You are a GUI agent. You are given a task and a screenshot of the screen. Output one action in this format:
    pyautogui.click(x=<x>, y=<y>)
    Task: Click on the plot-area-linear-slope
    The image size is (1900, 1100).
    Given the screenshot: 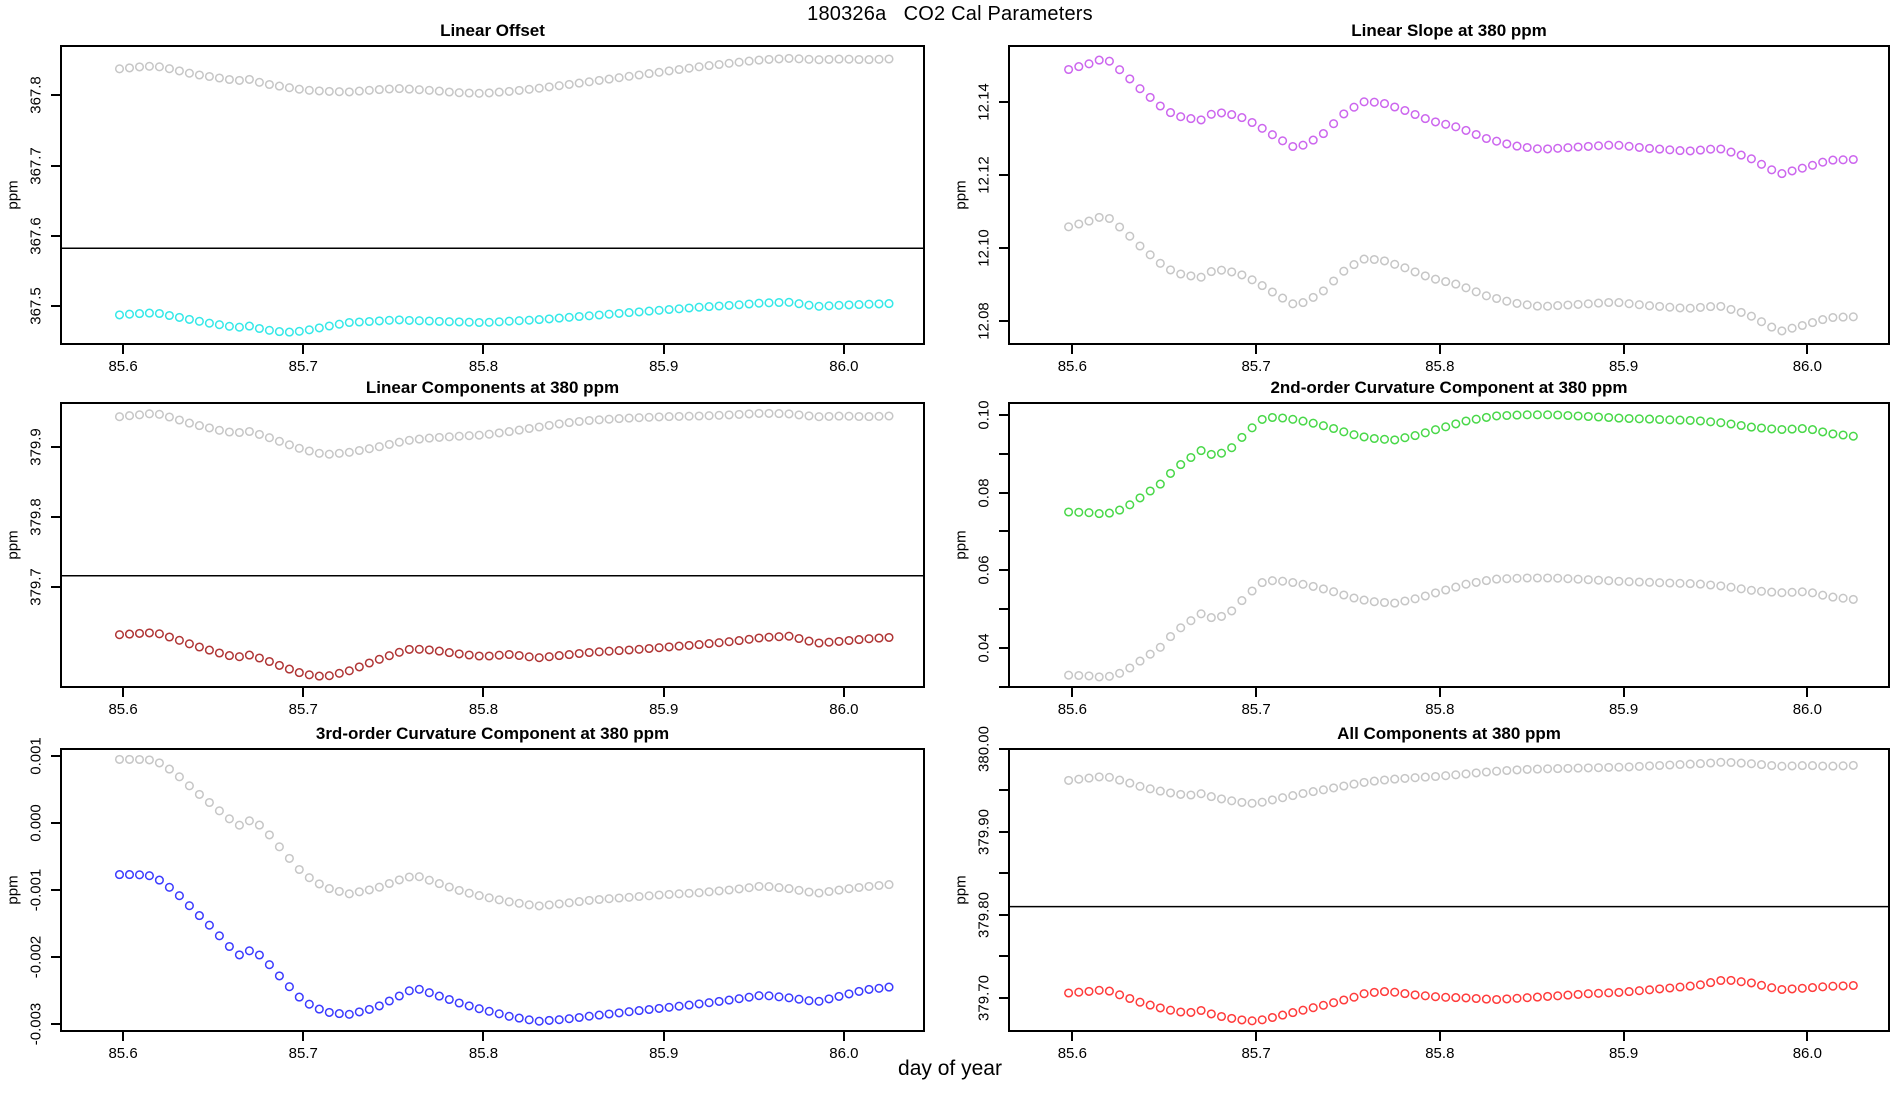 What is the action you would take?
    pyautogui.click(x=1449, y=195)
    